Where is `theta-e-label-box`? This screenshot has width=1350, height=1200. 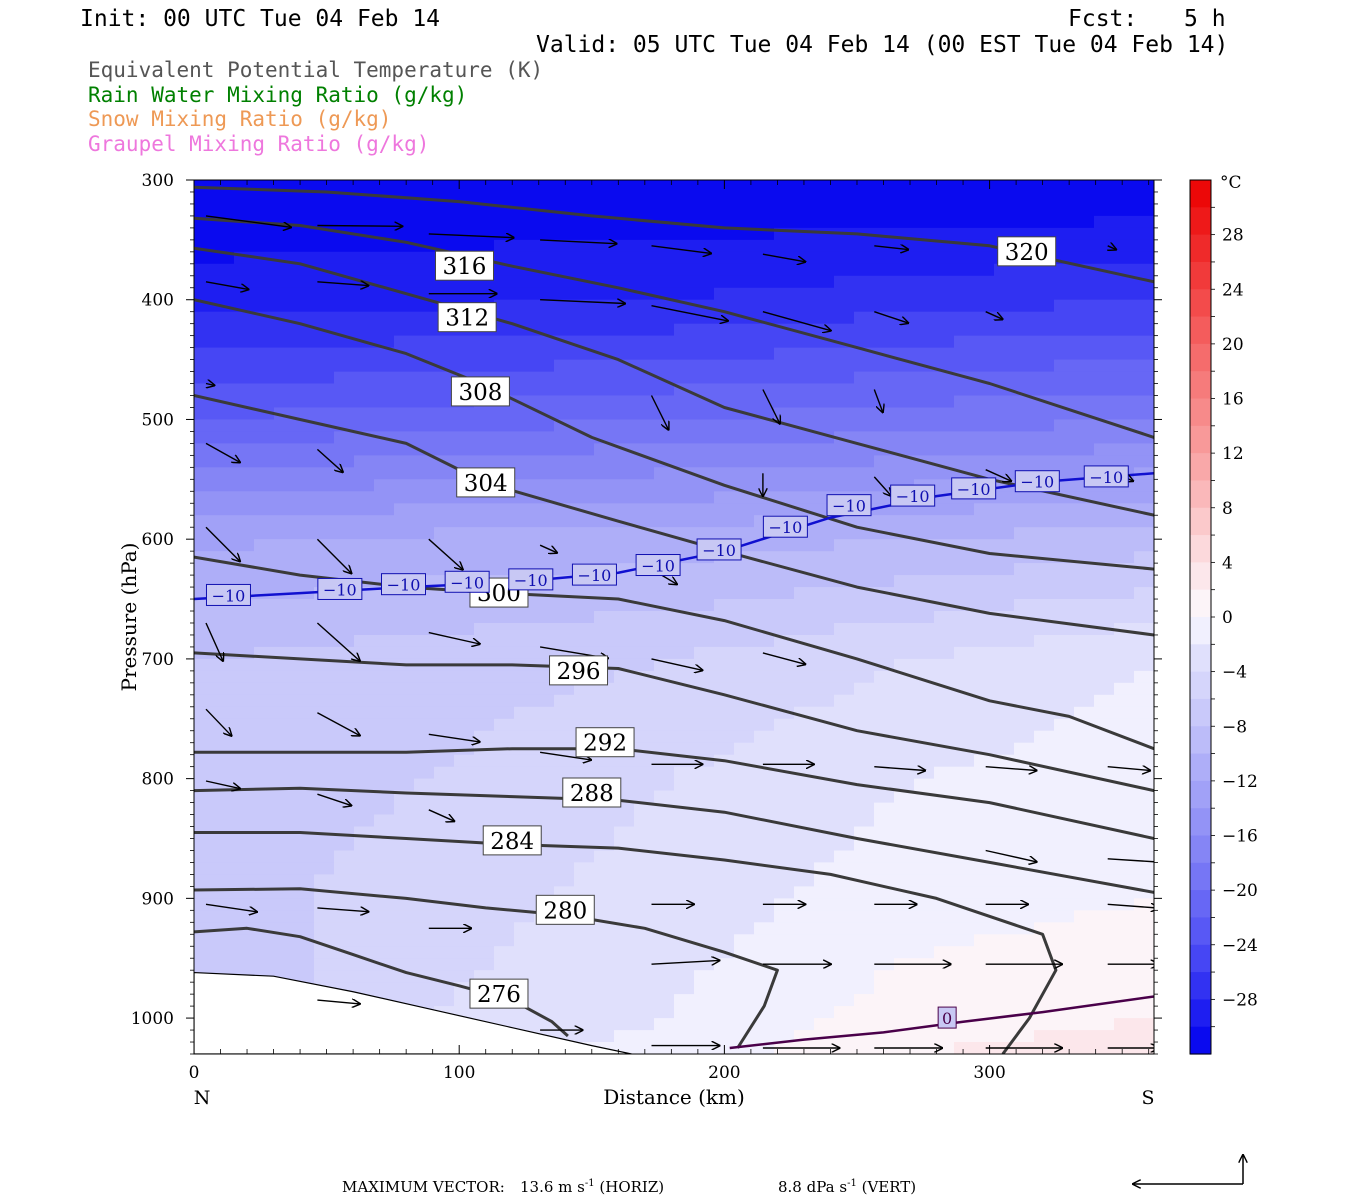
theta-e-label-box is located at coordinates (512, 840).